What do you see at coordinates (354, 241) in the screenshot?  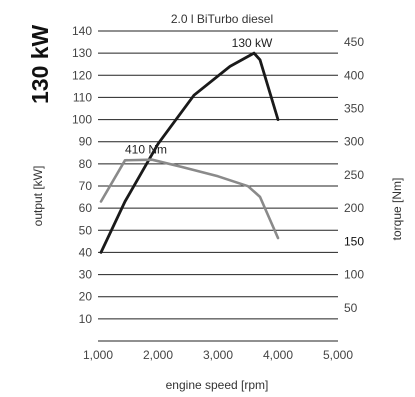 I see `y2-tick-label: 150` at bounding box center [354, 241].